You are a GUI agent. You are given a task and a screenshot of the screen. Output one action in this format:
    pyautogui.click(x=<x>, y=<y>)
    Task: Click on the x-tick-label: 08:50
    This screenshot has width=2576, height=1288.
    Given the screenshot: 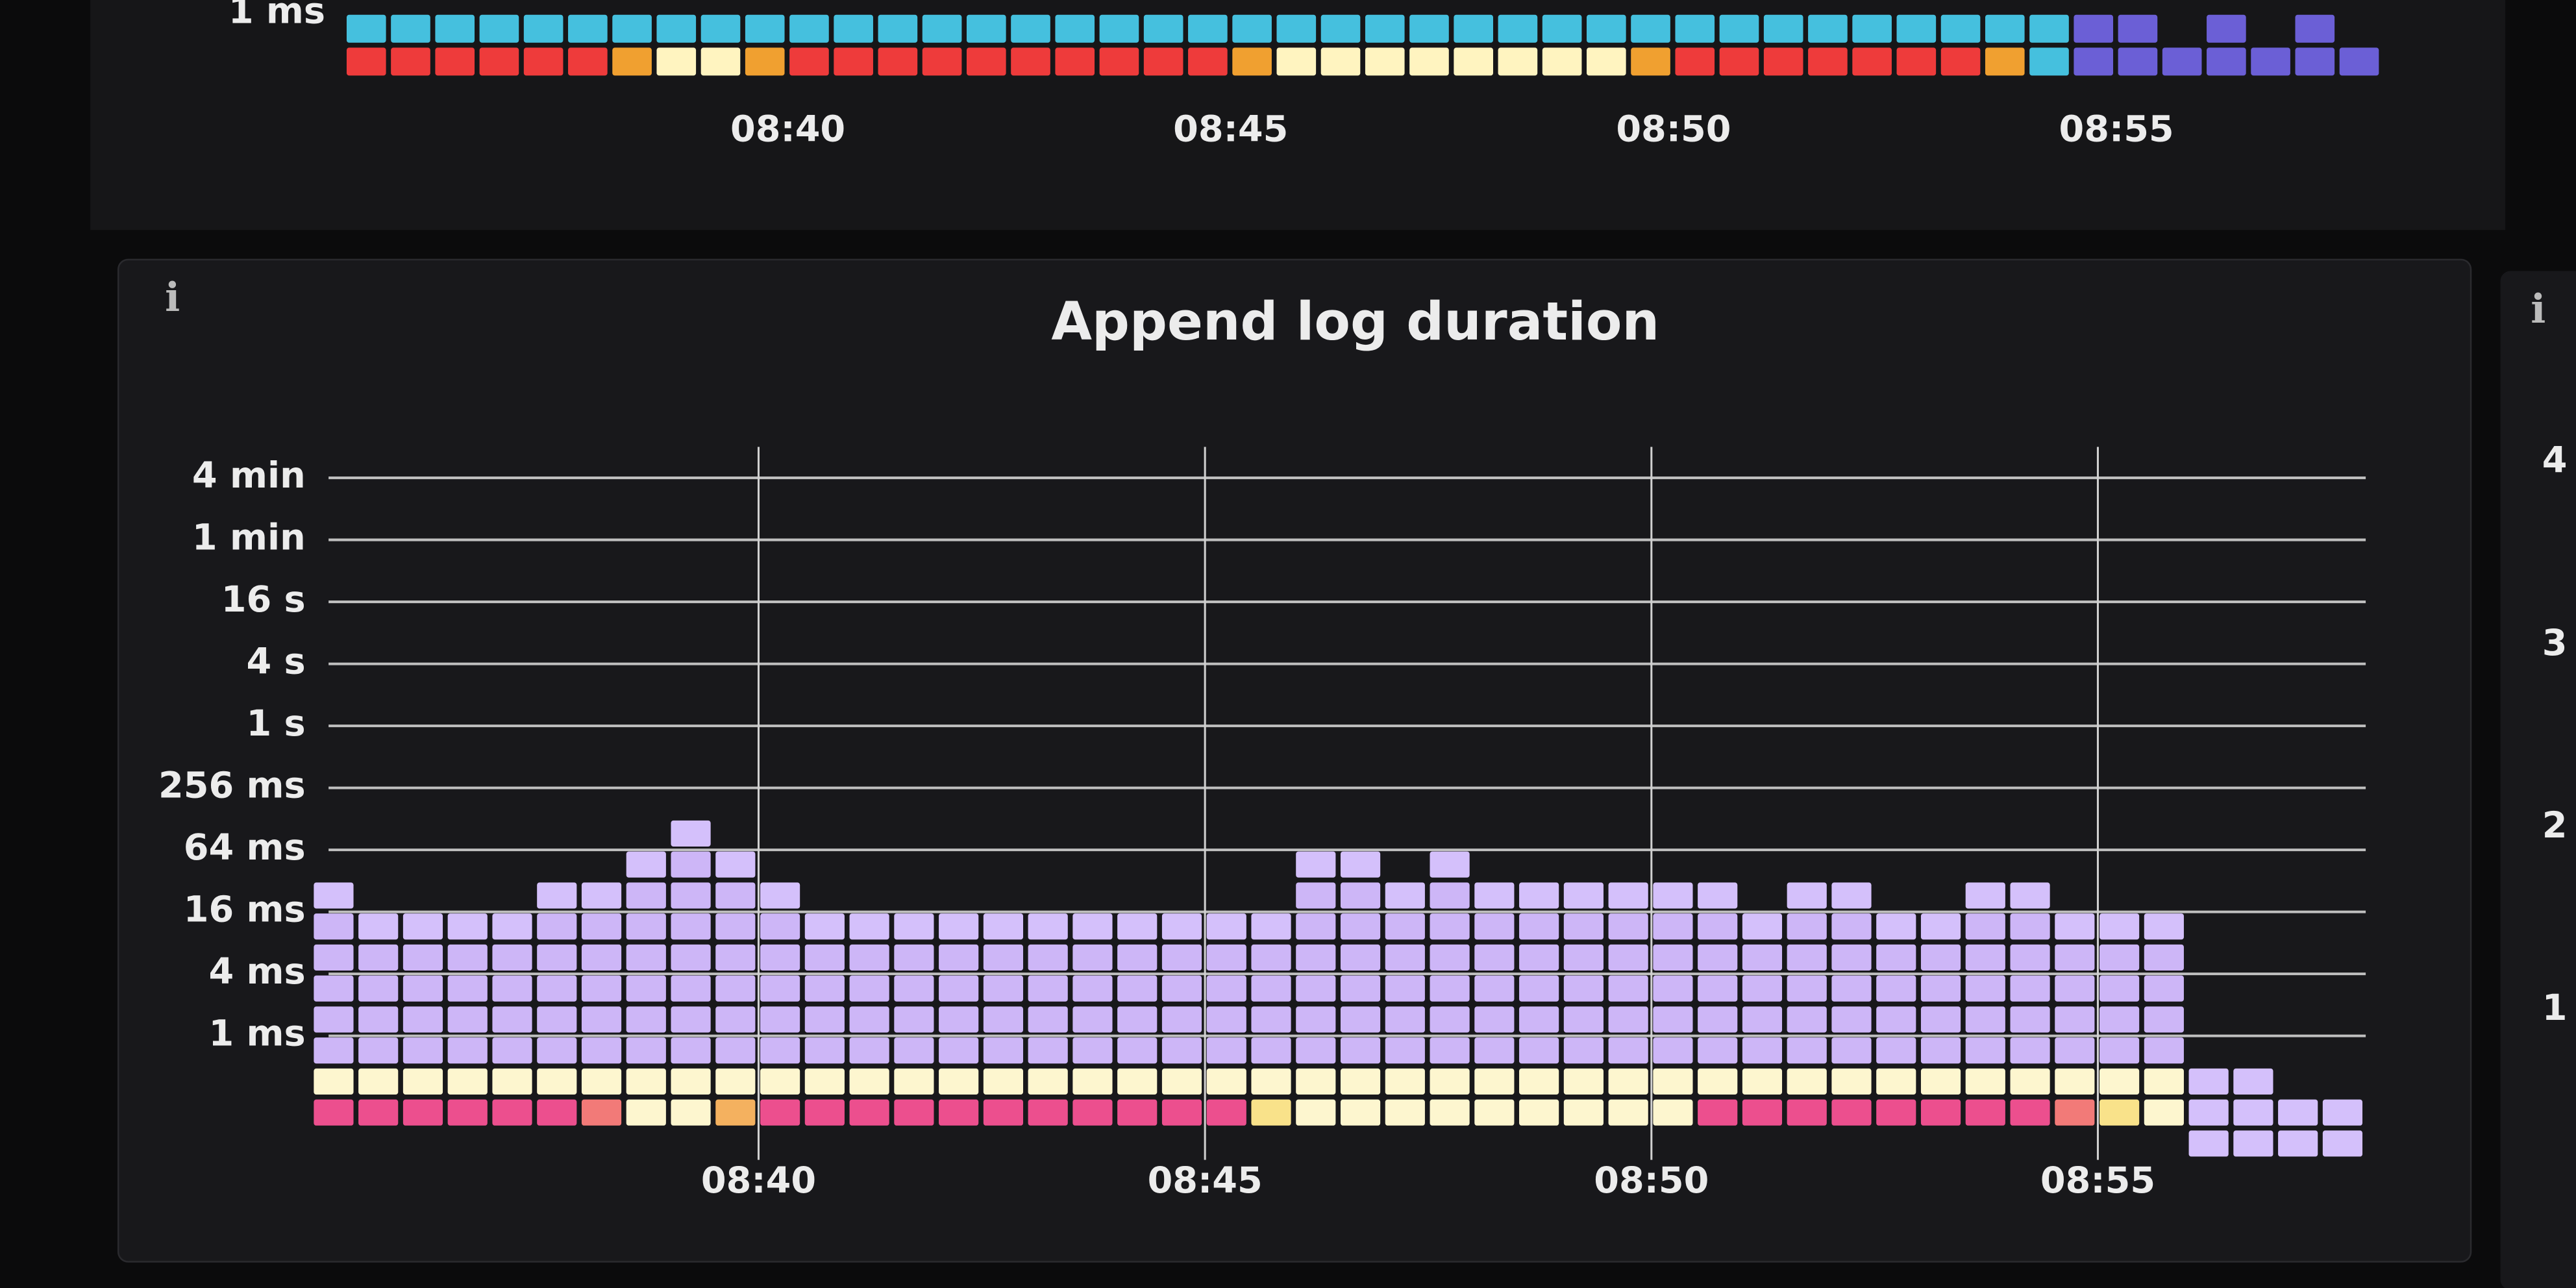 What is the action you would take?
    pyautogui.click(x=1673, y=129)
    